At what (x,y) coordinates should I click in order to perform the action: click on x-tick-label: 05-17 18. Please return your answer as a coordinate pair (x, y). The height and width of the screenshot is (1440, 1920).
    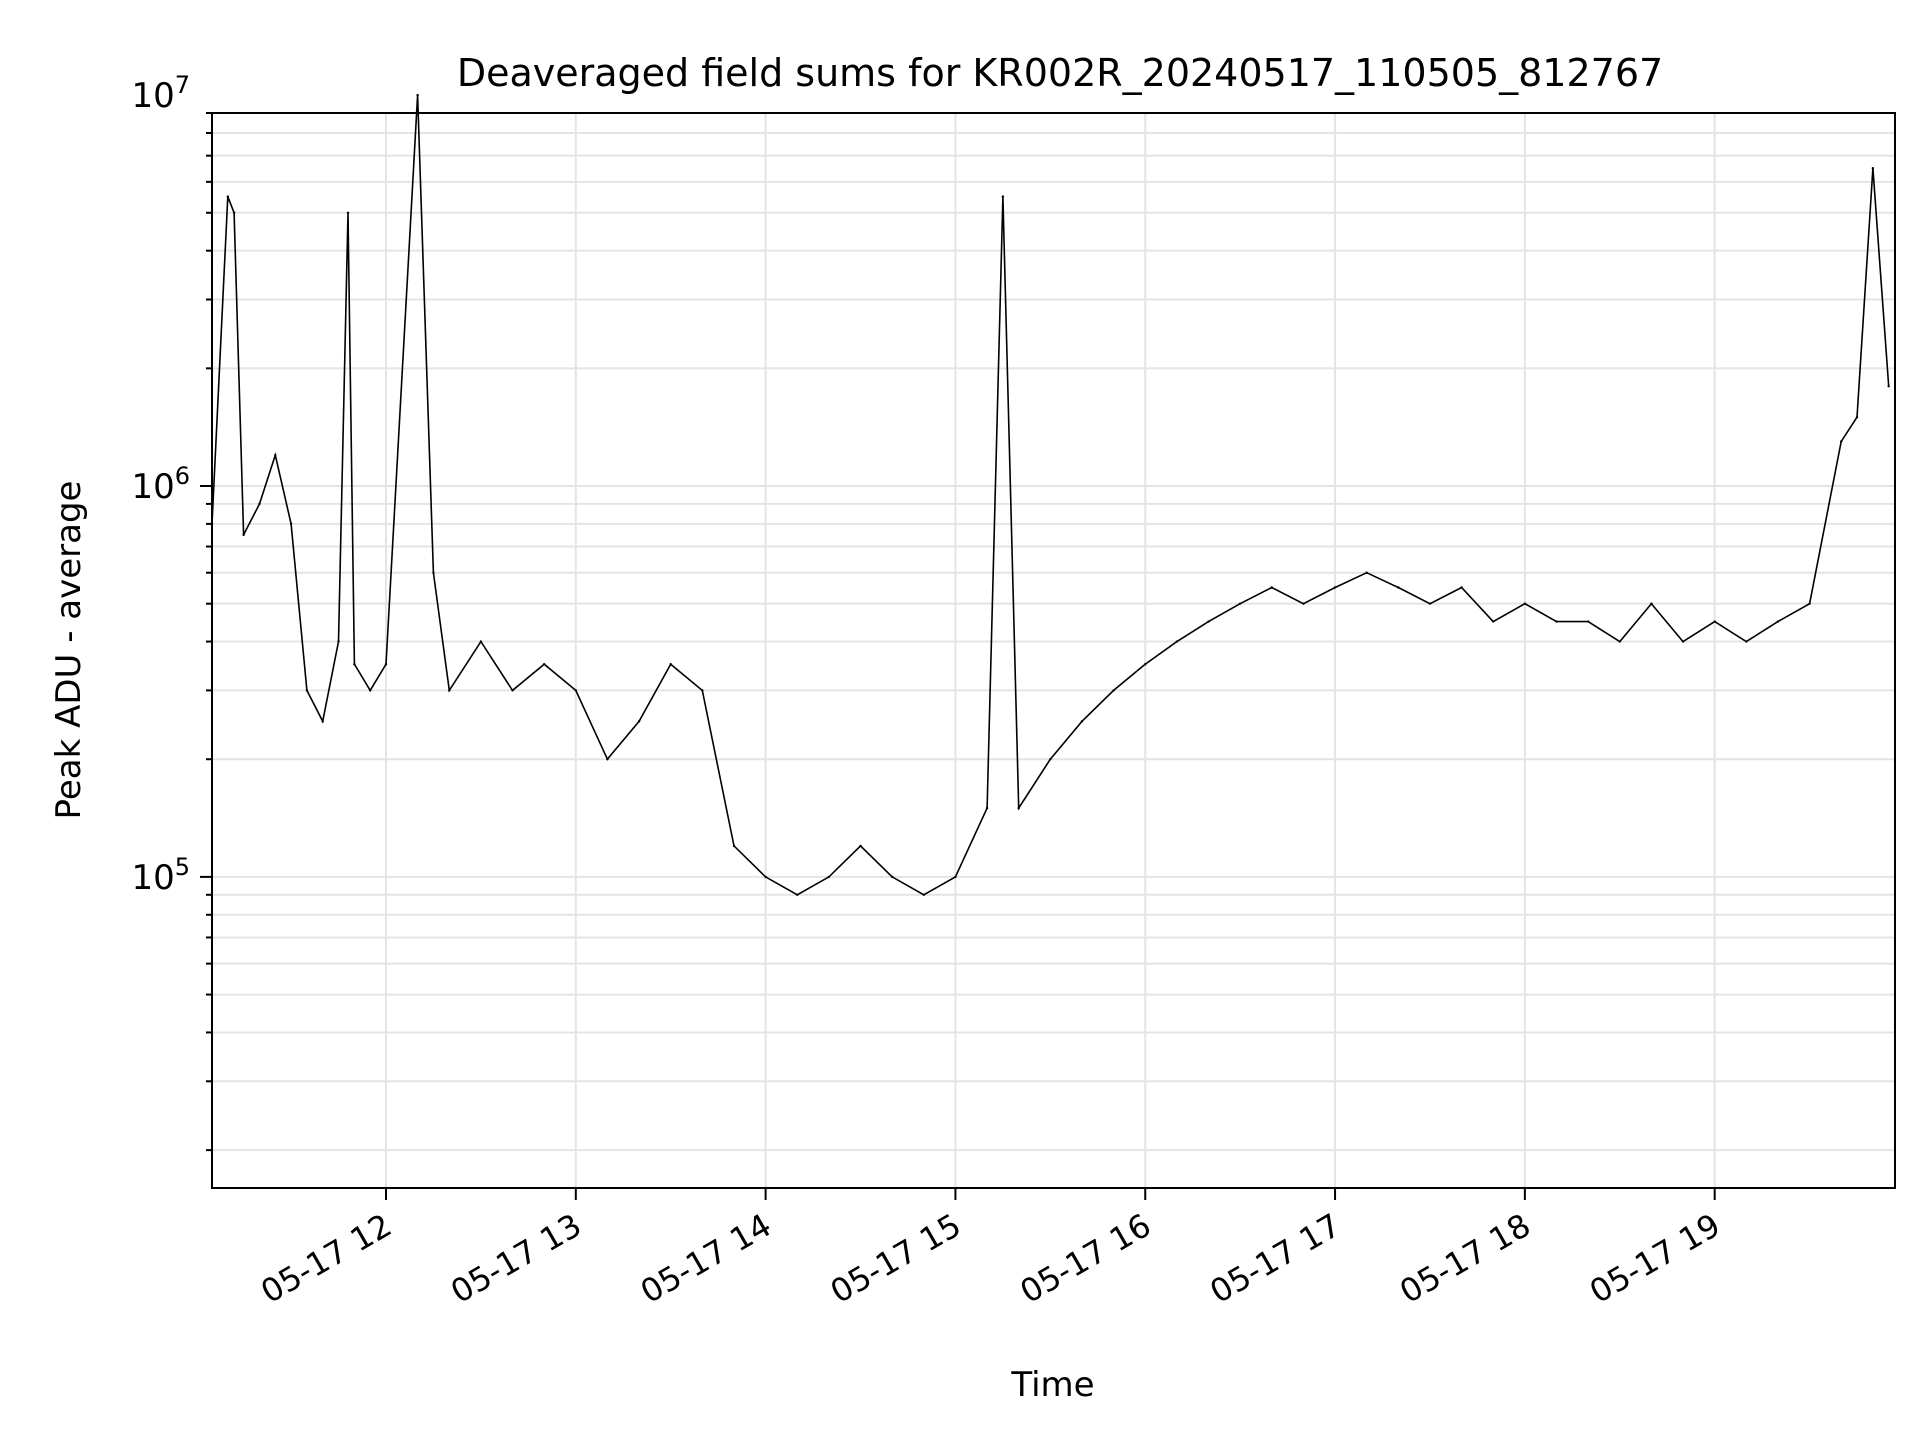
    Looking at the image, I should click on (1465, 1258).